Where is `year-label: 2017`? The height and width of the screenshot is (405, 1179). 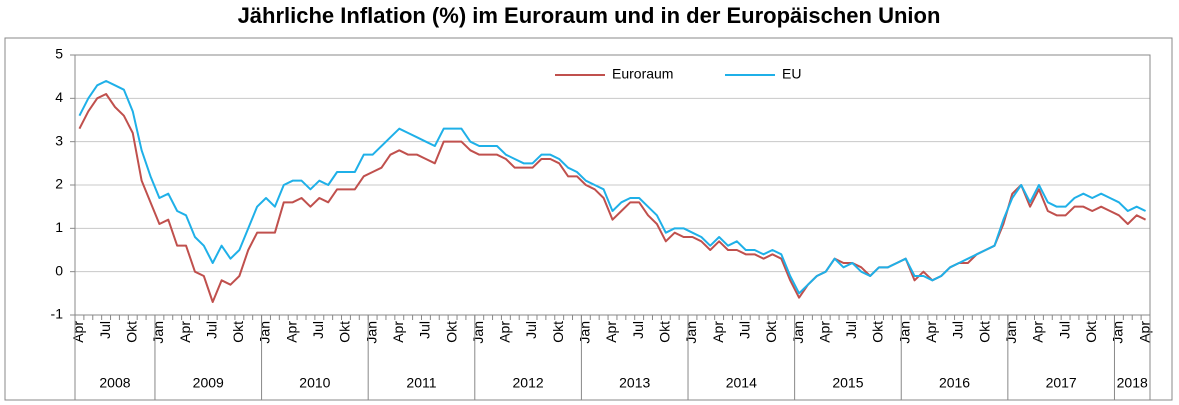
year-label: 2017 is located at coordinates (1061, 383).